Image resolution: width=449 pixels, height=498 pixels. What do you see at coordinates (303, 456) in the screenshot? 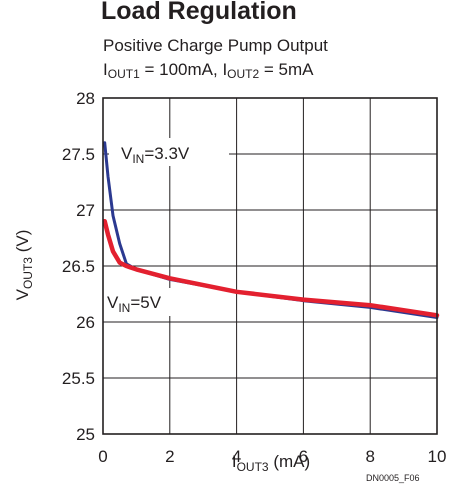
I see `x-tick-label: 6` at bounding box center [303, 456].